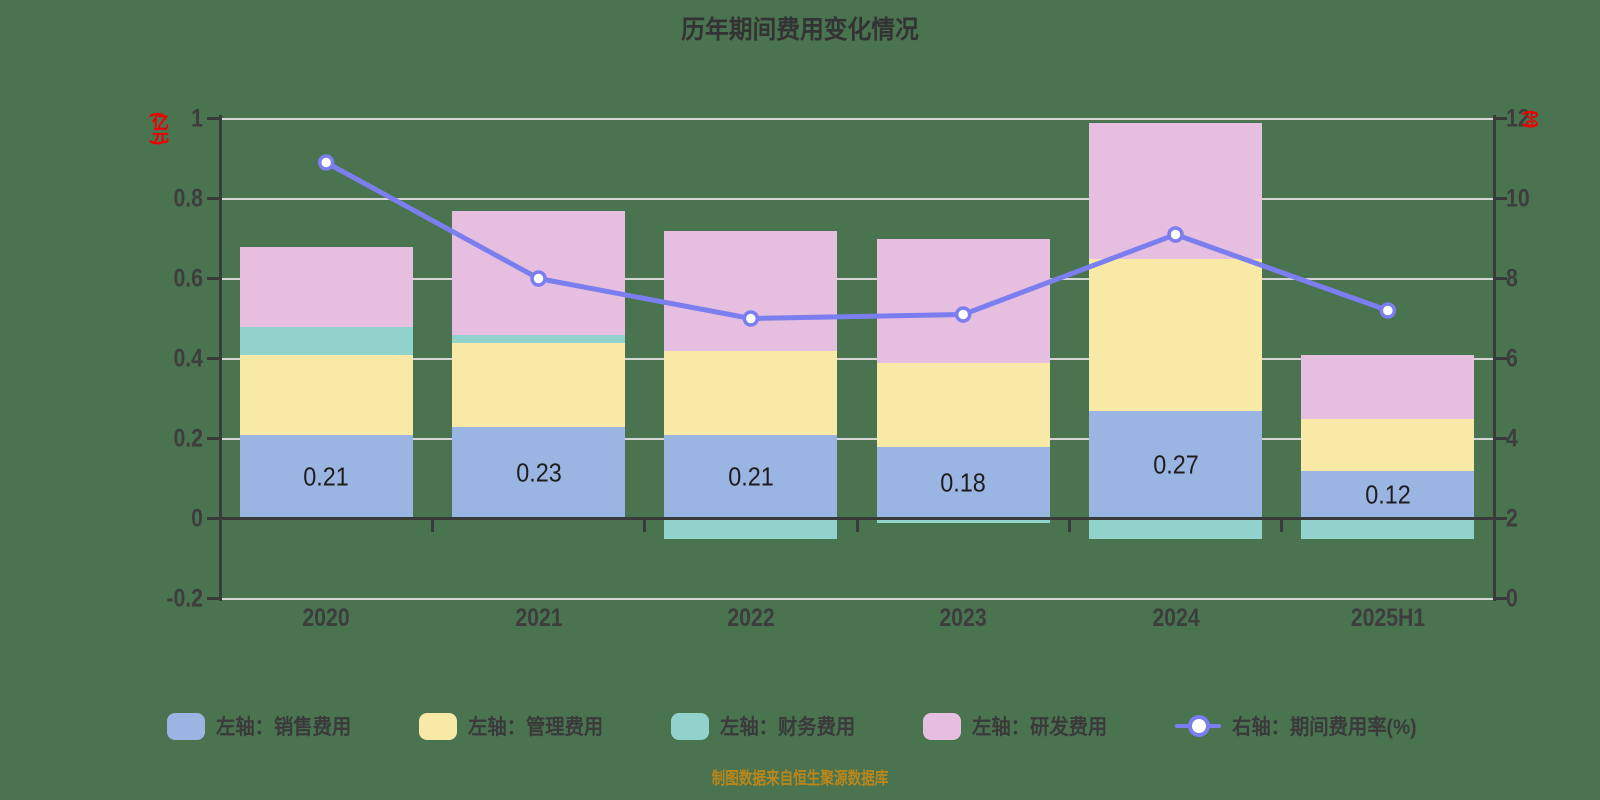 This screenshot has height=800, width=1600. What do you see at coordinates (1040, 727) in the screenshot?
I see `legend-label: 左轴：研发费用` at bounding box center [1040, 727].